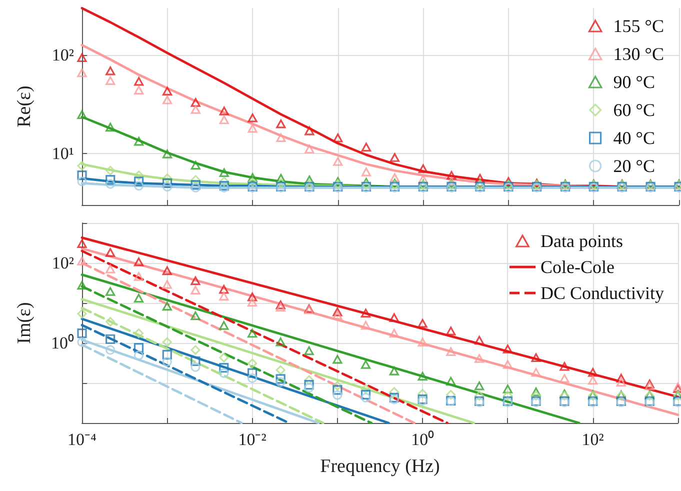 The height and width of the screenshot is (491, 681). What do you see at coordinates (602, 293) in the screenshot?
I see `legend-label: DC Conductivity` at bounding box center [602, 293].